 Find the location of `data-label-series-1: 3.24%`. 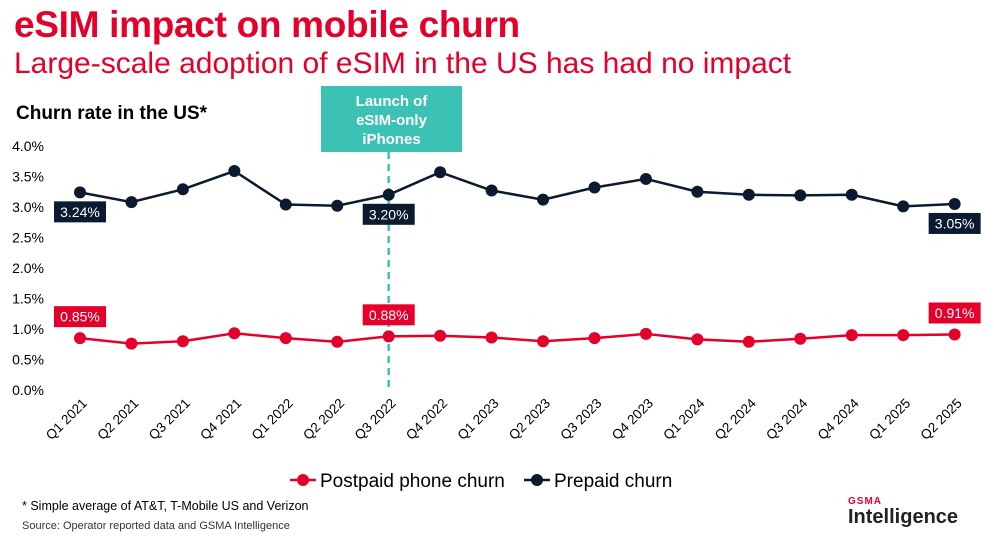

data-label-series-1: 3.24% is located at coordinates (80, 212).